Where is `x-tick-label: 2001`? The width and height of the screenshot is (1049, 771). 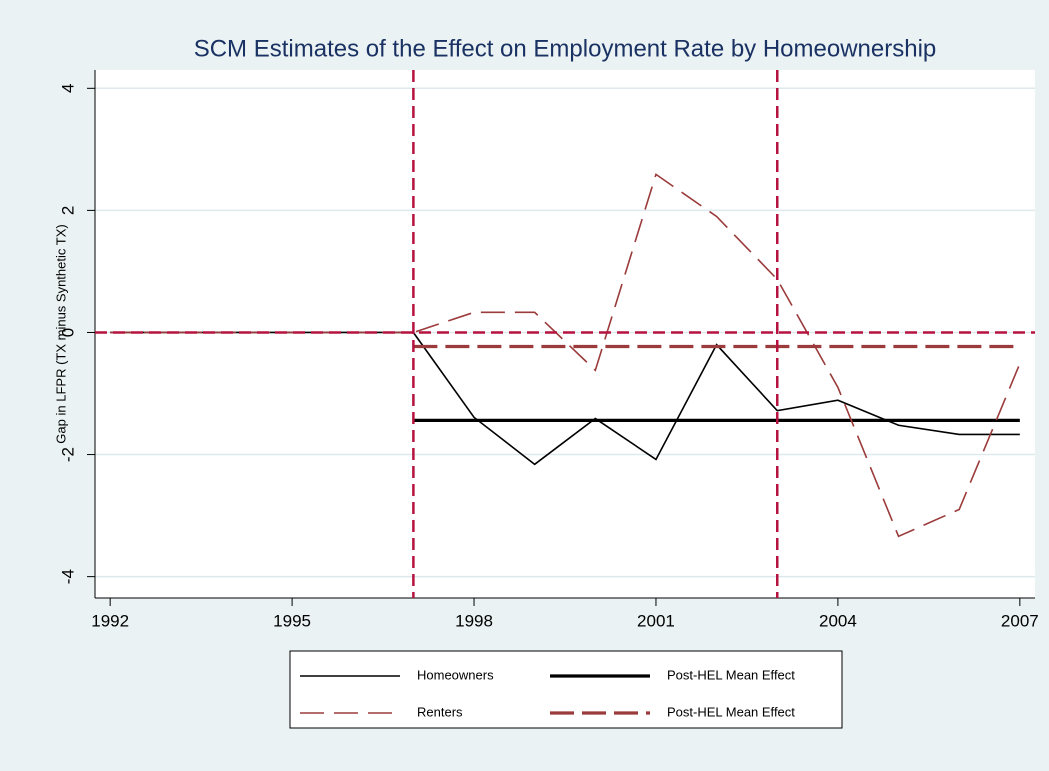 x-tick-label: 2001 is located at coordinates (656, 620).